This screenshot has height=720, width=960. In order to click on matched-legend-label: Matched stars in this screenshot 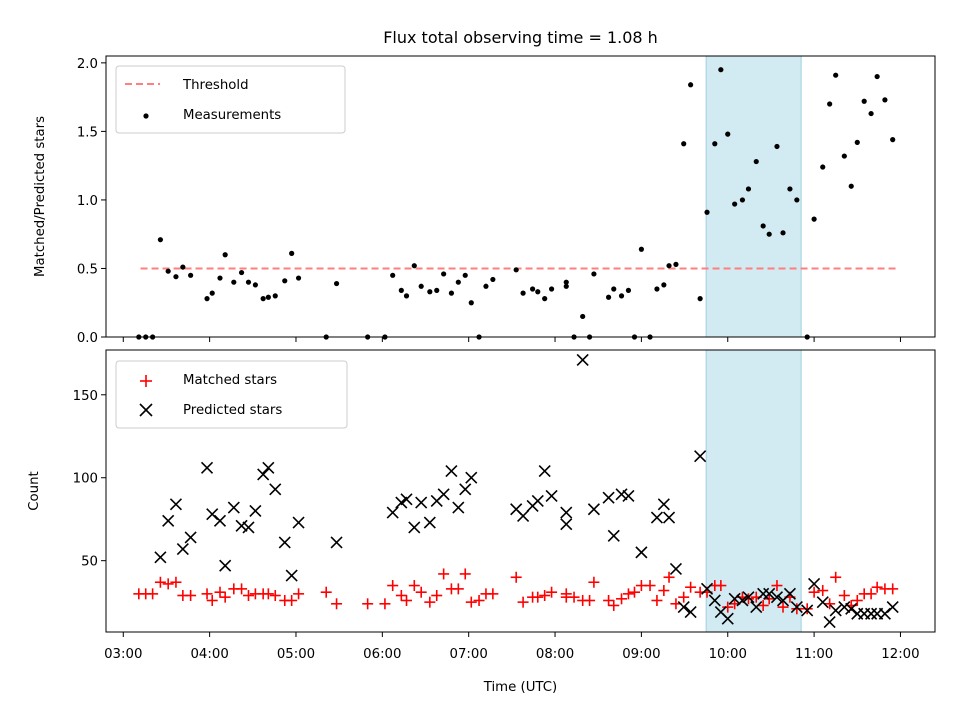, I will do `click(230, 380)`.